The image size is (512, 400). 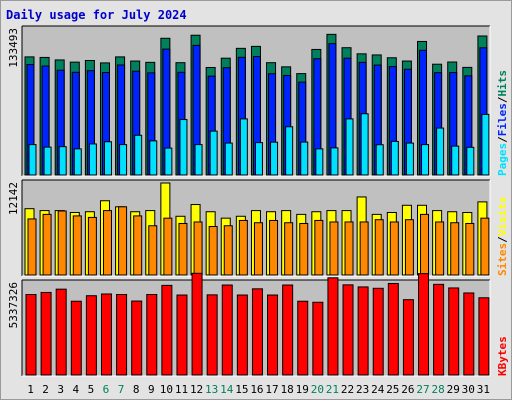 I want to click on day-label-6: 6, so click(x=106, y=389).